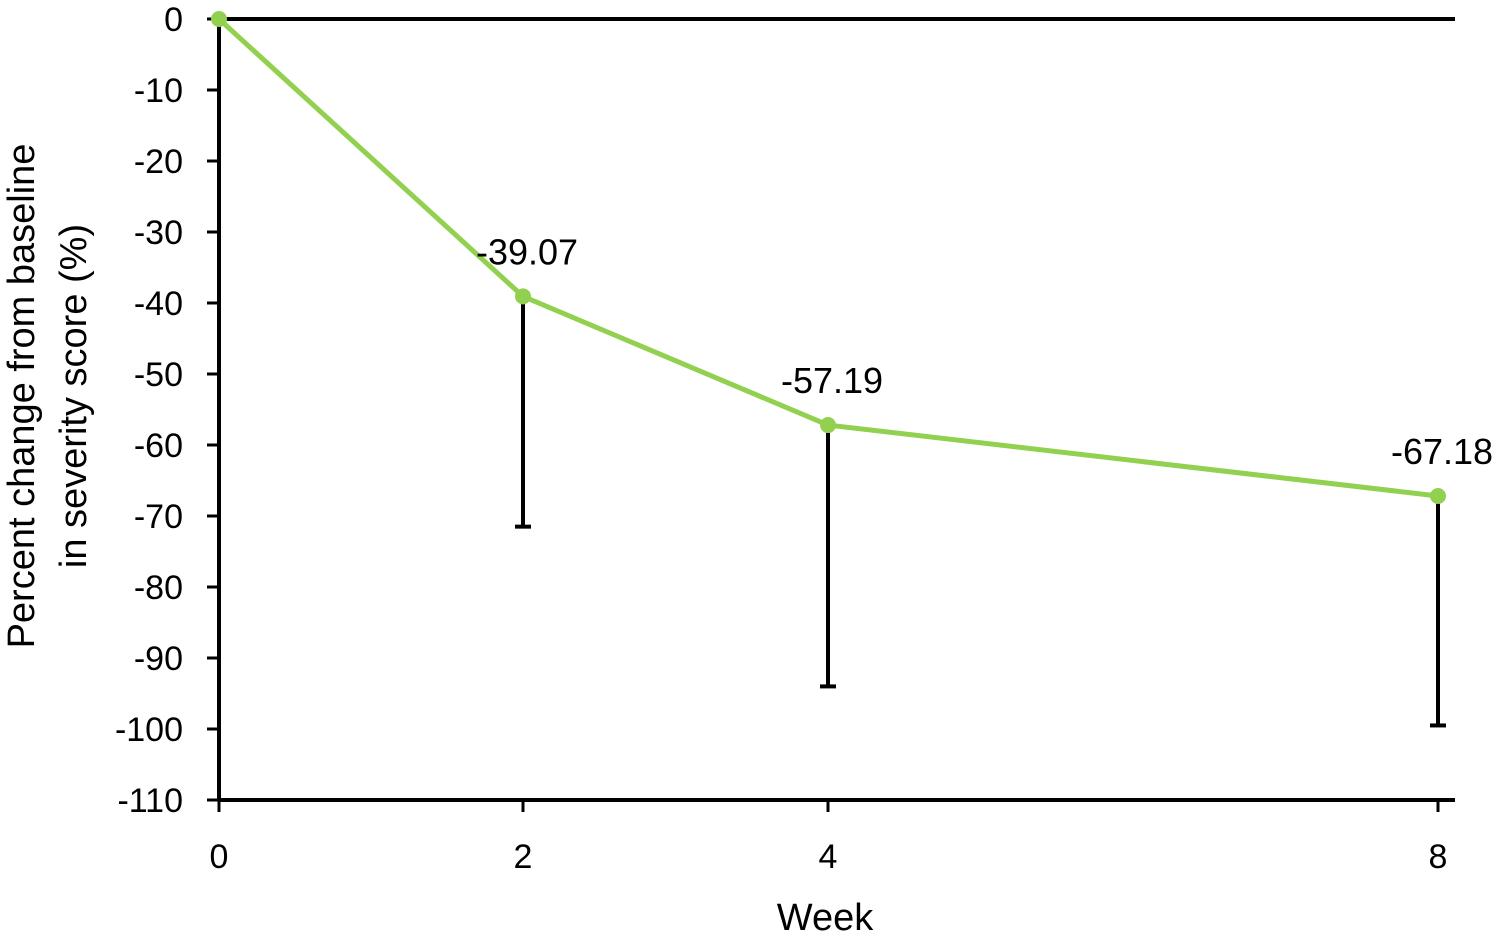 This screenshot has height=937, width=1500. I want to click on x-tick-label: 0, so click(219, 857).